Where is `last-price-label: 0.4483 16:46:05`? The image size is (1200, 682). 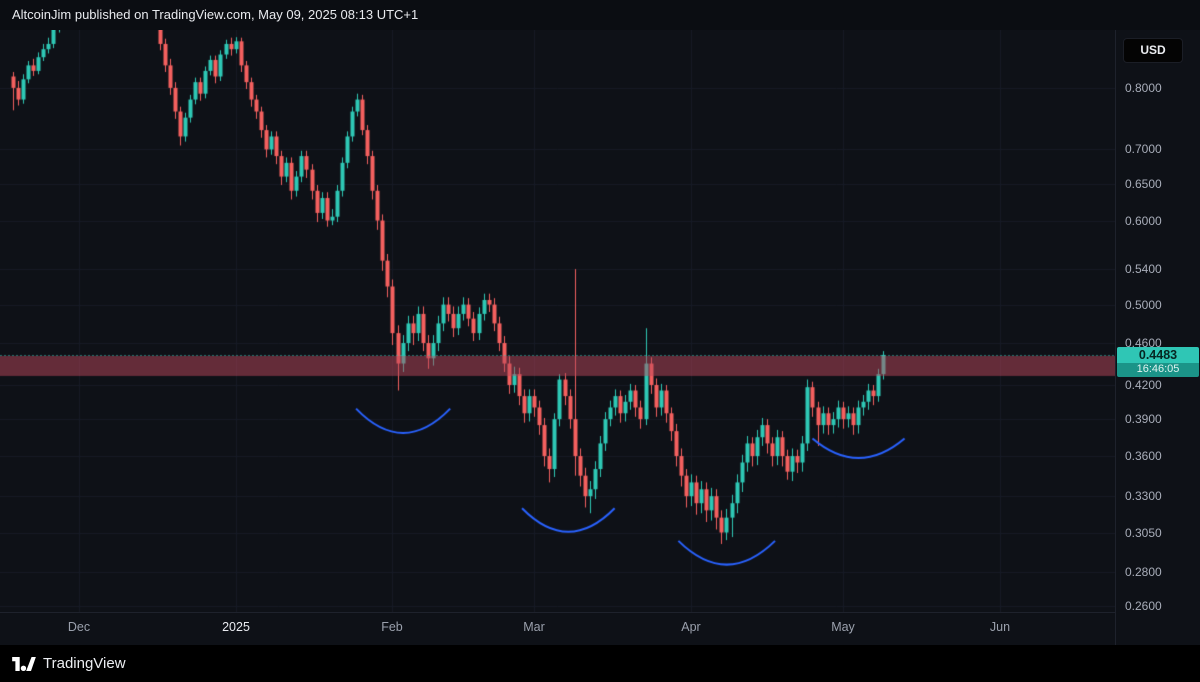
last-price-label: 0.4483 16:46:05 is located at coordinates (1158, 362).